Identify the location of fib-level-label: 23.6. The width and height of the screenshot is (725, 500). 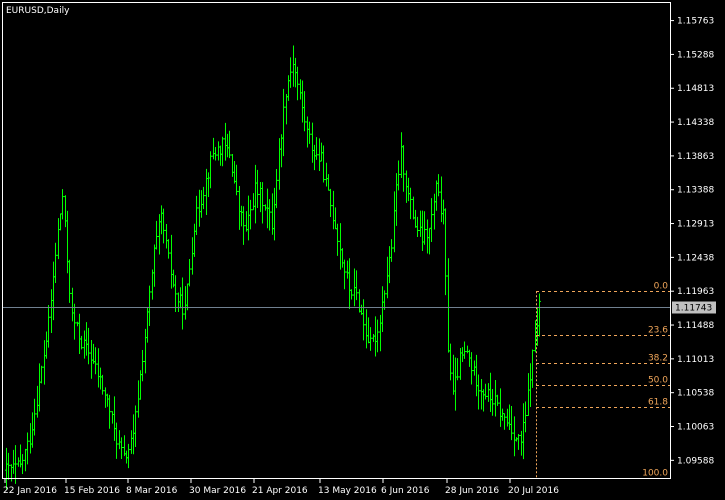
(658, 331).